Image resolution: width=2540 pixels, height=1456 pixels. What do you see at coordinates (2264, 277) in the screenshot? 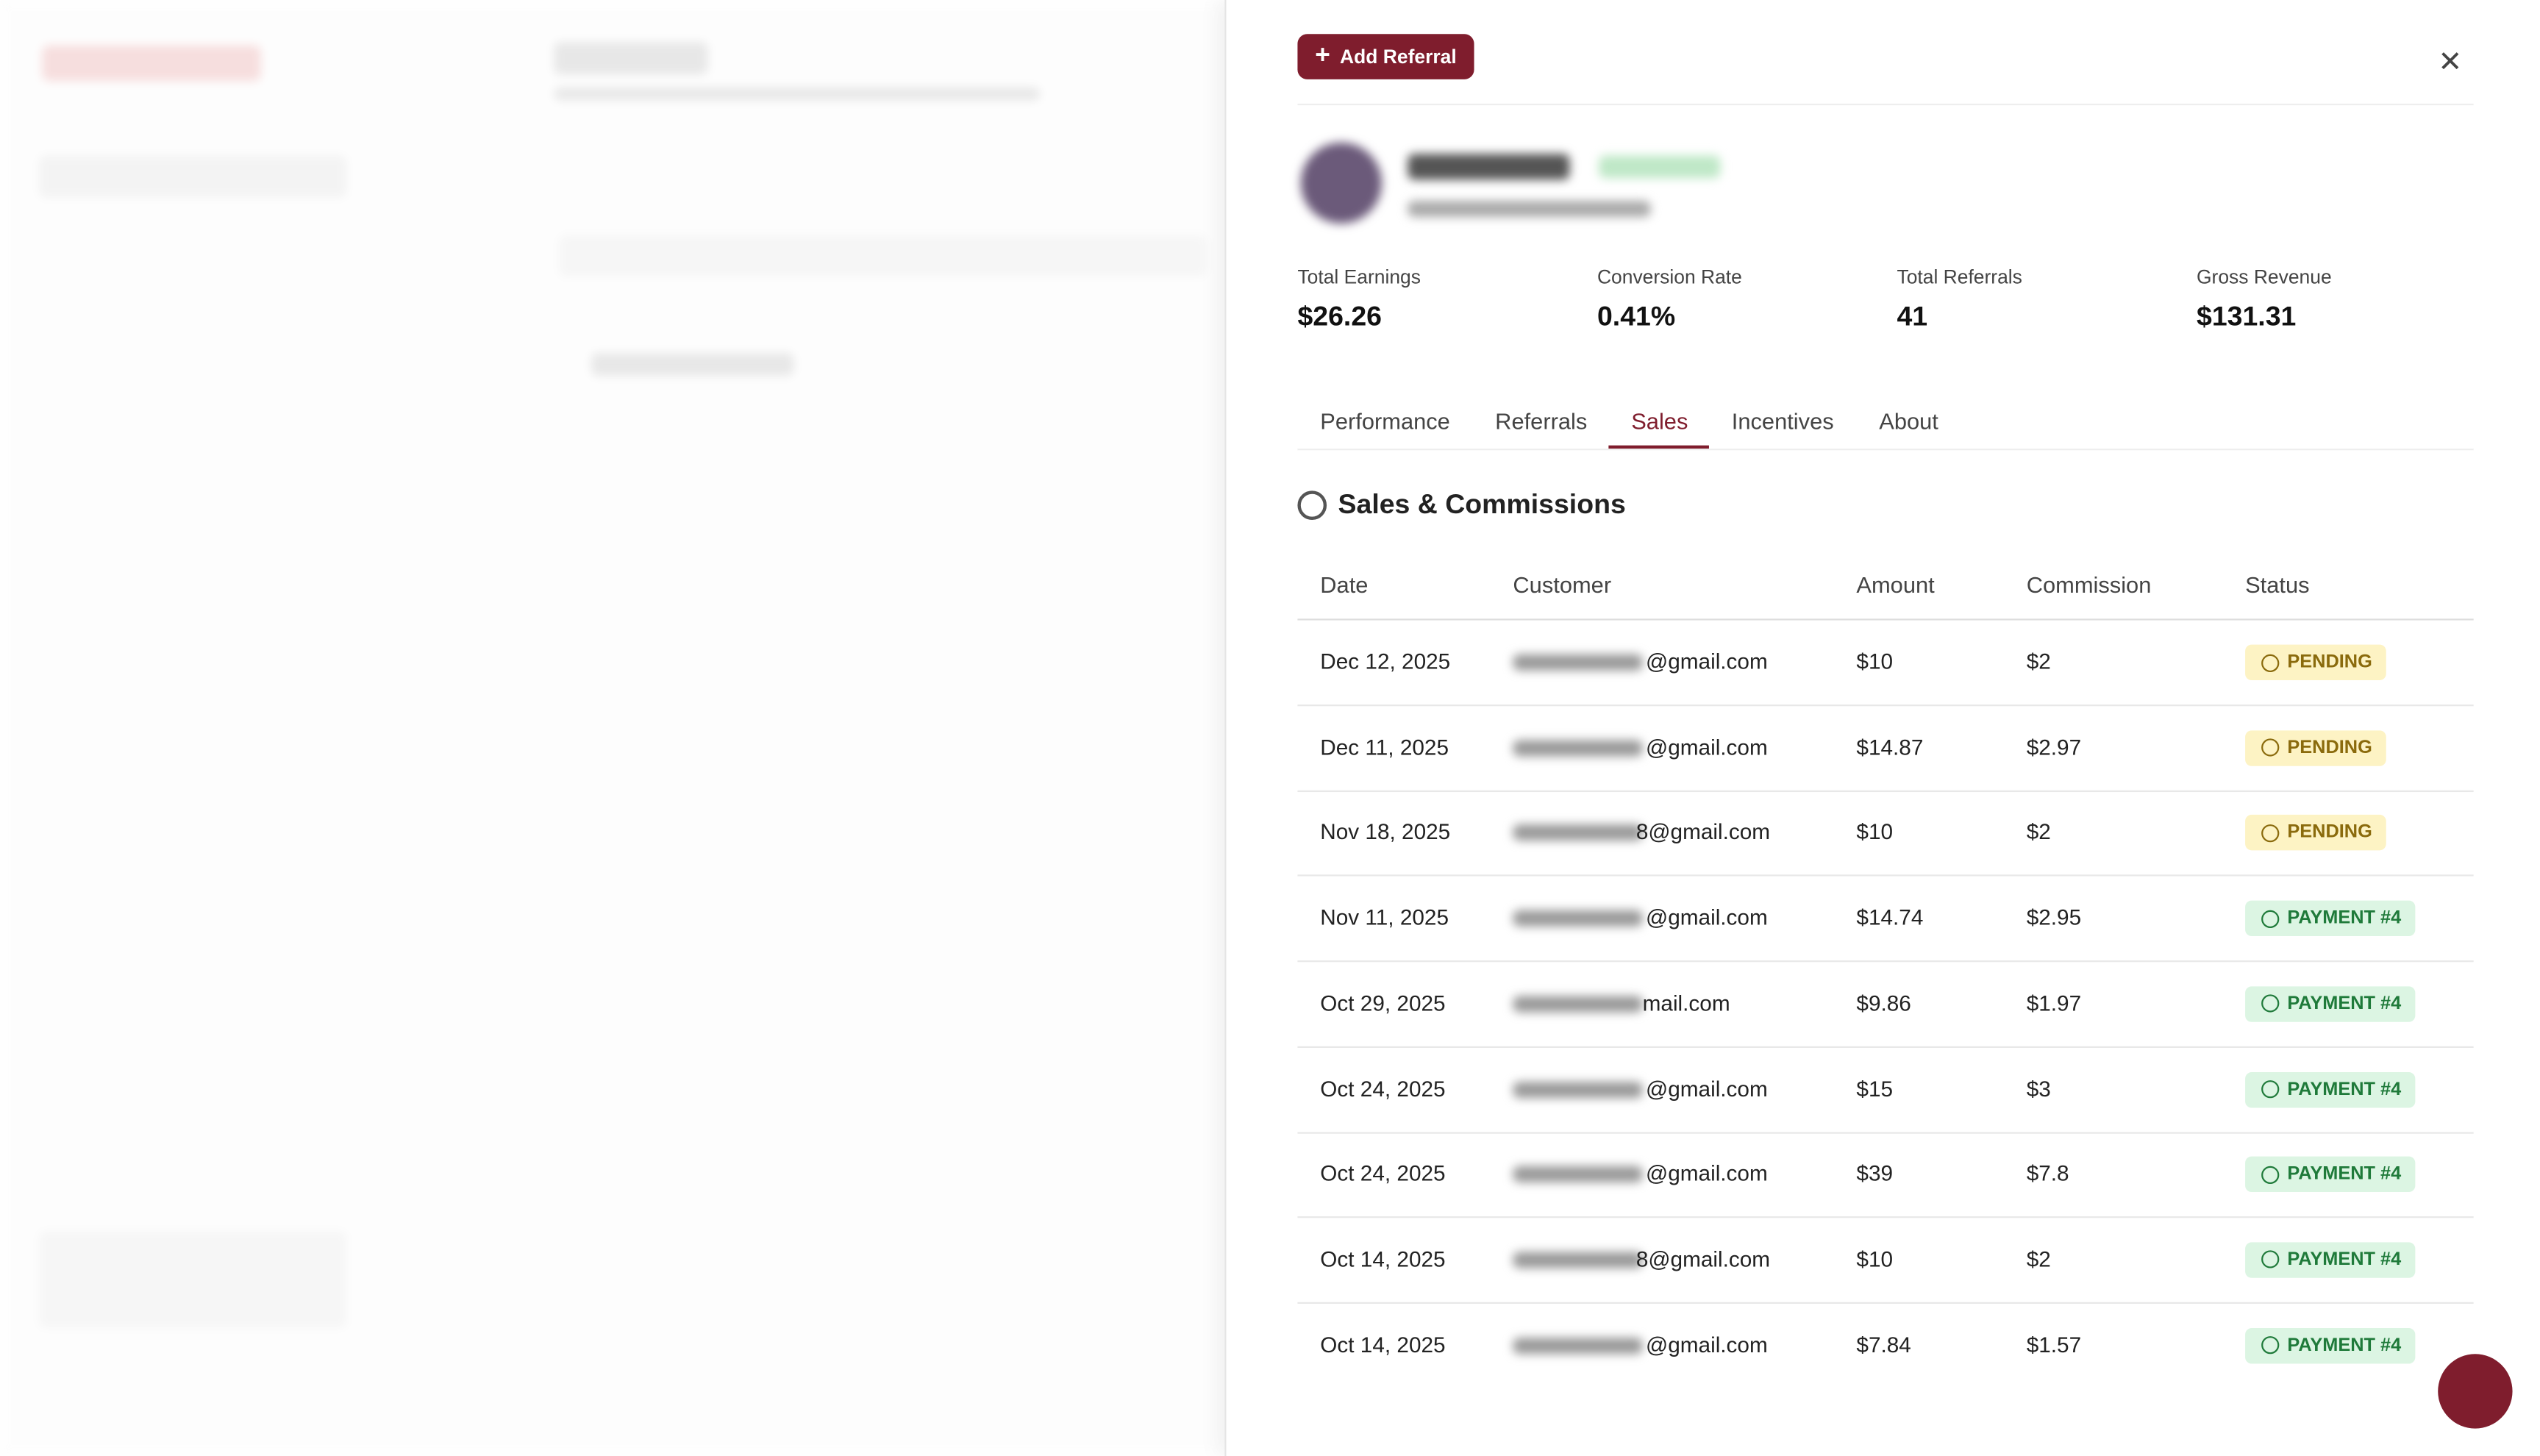
I see `stat-label: Gross Revenue` at bounding box center [2264, 277].